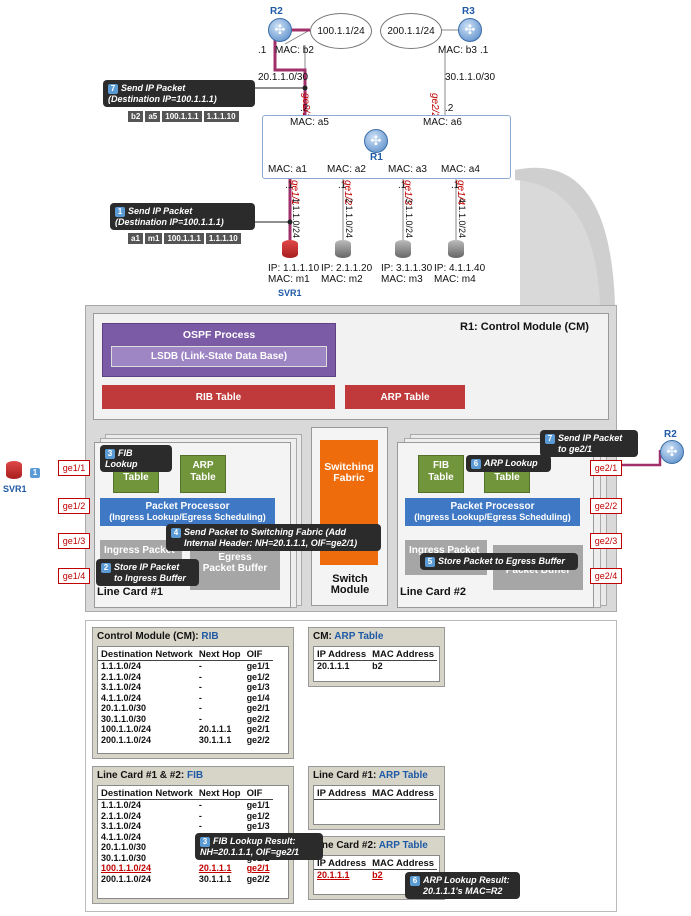  I want to click on svr1-left-label: SVR1, so click(15, 489).